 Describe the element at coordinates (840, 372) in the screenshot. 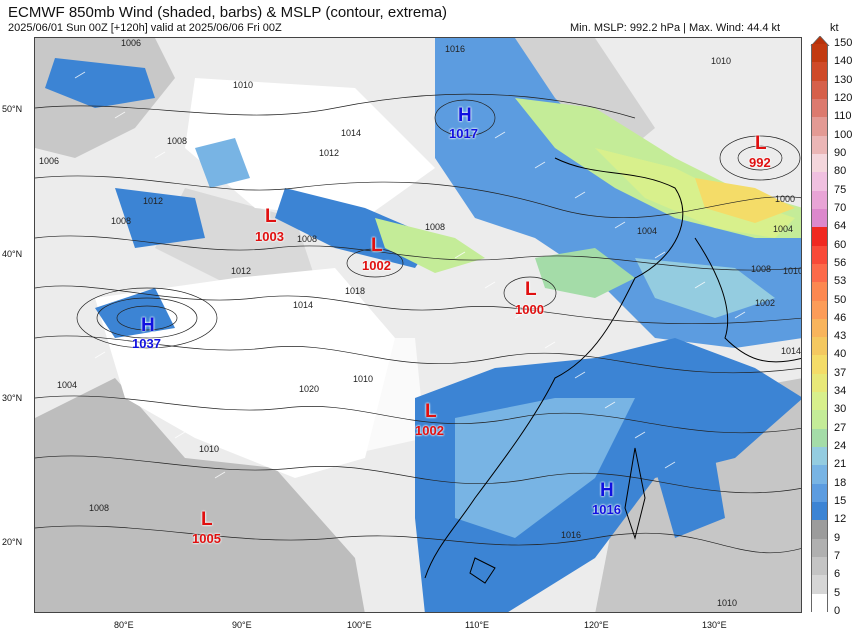

I see `colorbar-tick-label: 37` at that location.